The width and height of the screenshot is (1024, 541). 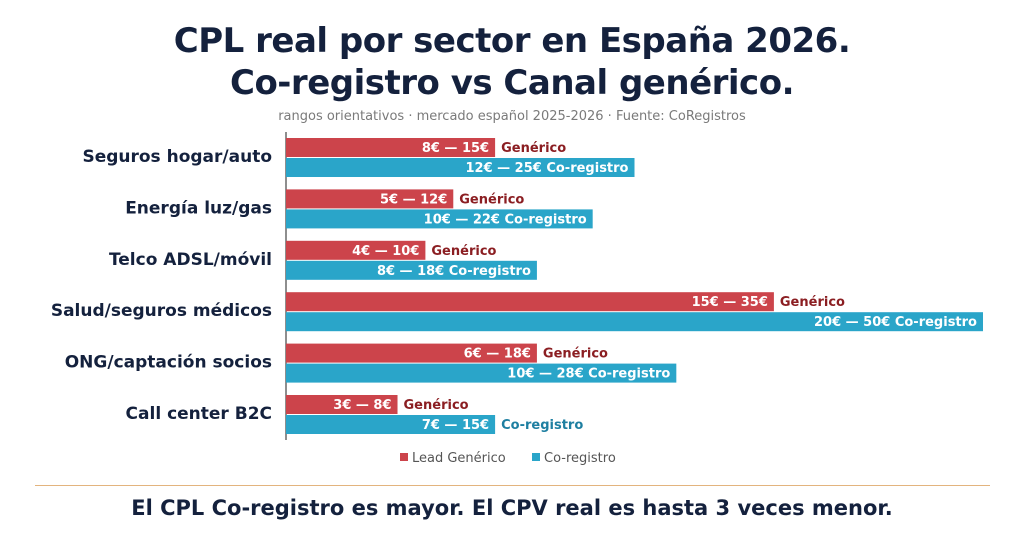 What do you see at coordinates (542, 425) in the screenshot?
I see `bar-coregistro-tag: Co-registro` at bounding box center [542, 425].